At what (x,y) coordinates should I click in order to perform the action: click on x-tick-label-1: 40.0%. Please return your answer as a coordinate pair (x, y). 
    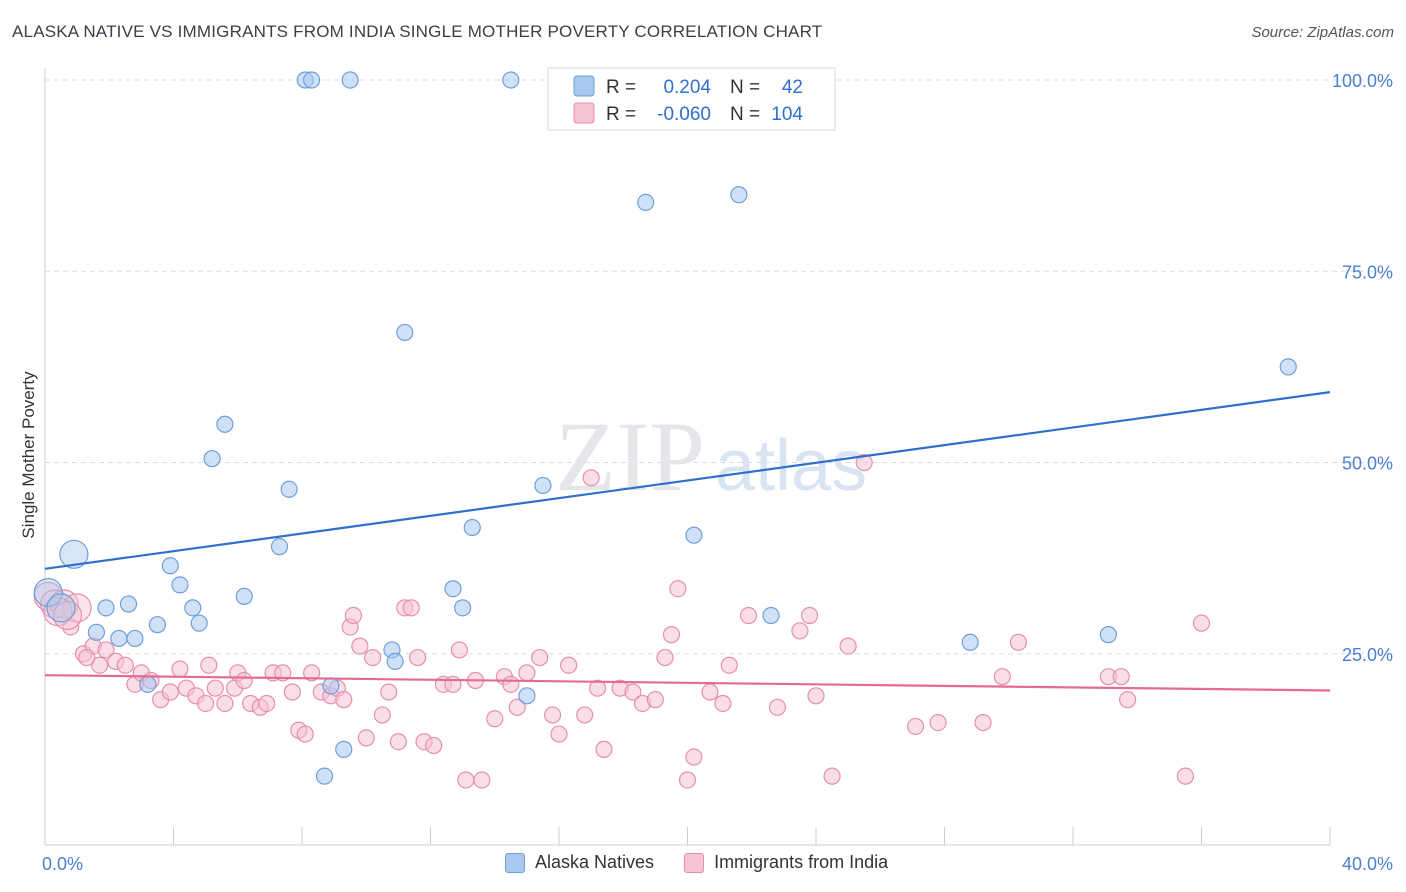
    Looking at the image, I should click on (1367, 864).